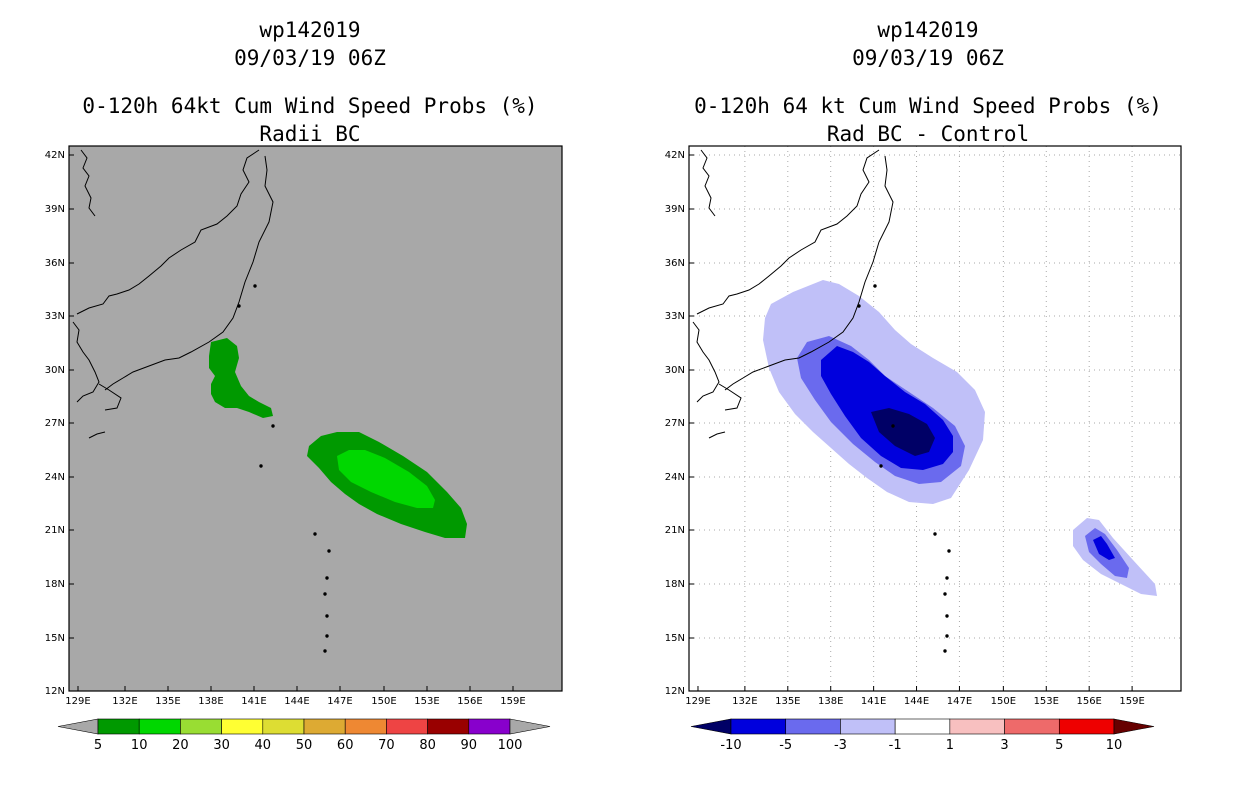  Describe the element at coordinates (310, 106) in the screenshot. I see `left-chart-title: 0-120h 64kt Cum Wind Speed Probs (%)` at that location.